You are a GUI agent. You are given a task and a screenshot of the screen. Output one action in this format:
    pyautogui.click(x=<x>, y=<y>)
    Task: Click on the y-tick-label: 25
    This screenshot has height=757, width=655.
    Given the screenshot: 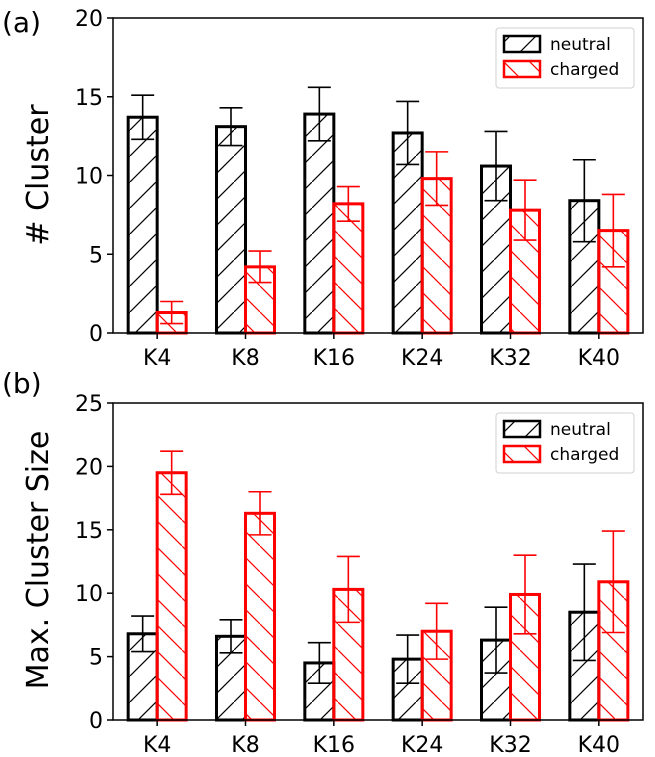 What is the action you would take?
    pyautogui.click(x=89, y=404)
    